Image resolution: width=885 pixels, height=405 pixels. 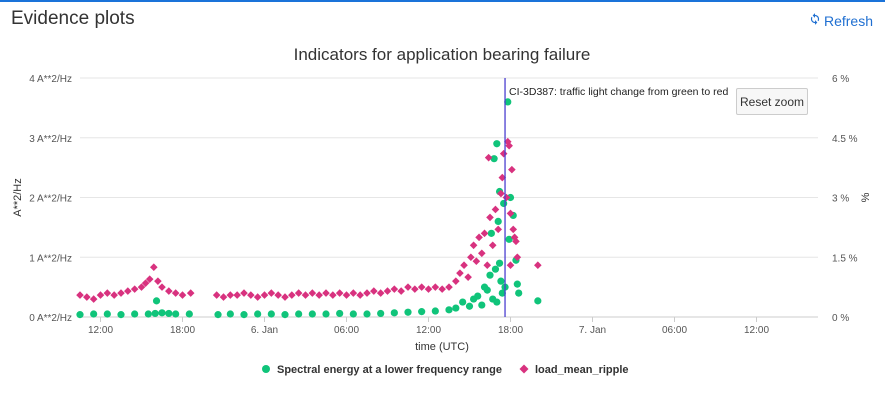 What do you see at coordinates (756, 330) in the screenshot?
I see `x-tick-label: 12:00` at bounding box center [756, 330].